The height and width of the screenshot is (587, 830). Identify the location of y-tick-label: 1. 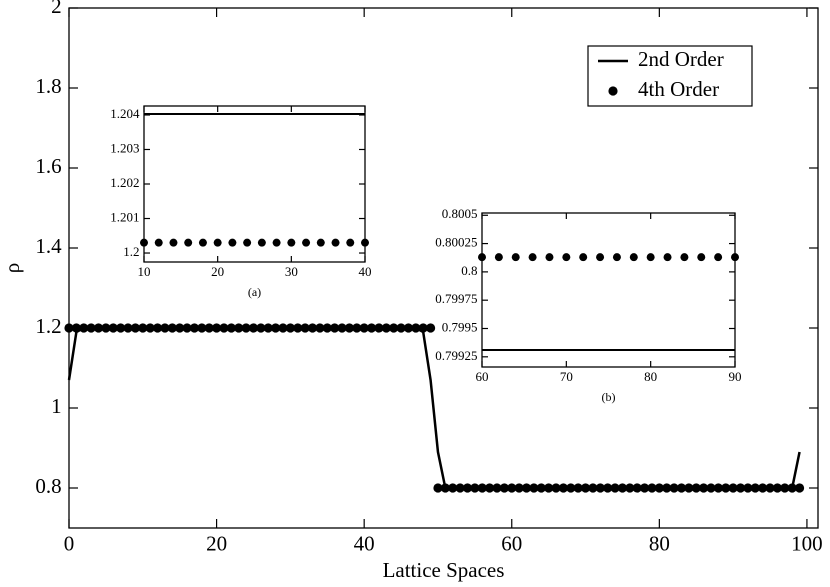
(56, 406).